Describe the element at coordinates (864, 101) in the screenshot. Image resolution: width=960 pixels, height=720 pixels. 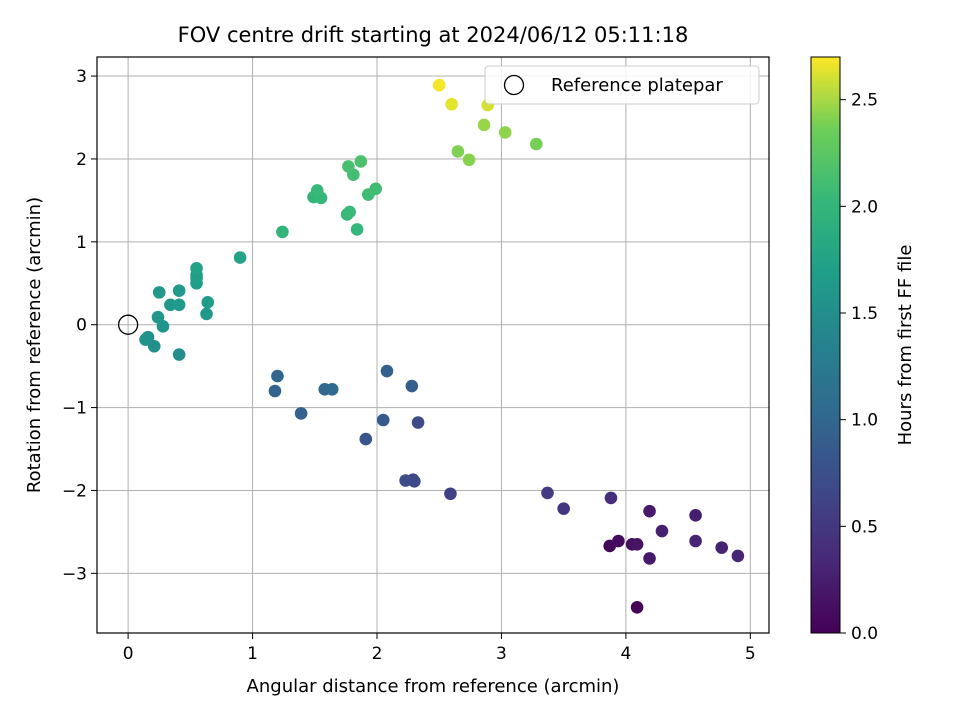
I see `colorbar-tick-label: 2.5` at that location.